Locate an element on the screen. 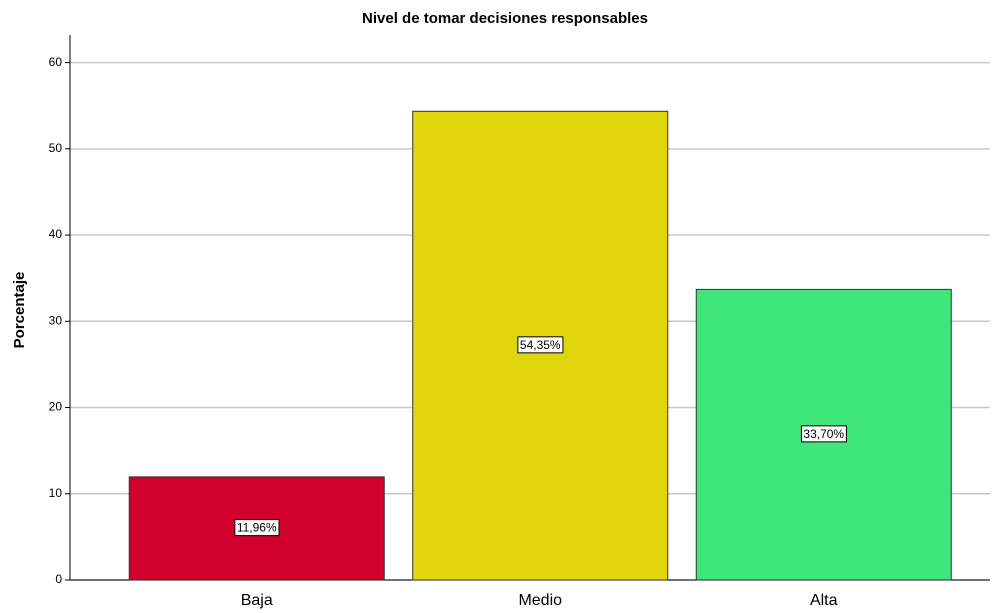  y-tick-label: 10 is located at coordinates (56, 493).